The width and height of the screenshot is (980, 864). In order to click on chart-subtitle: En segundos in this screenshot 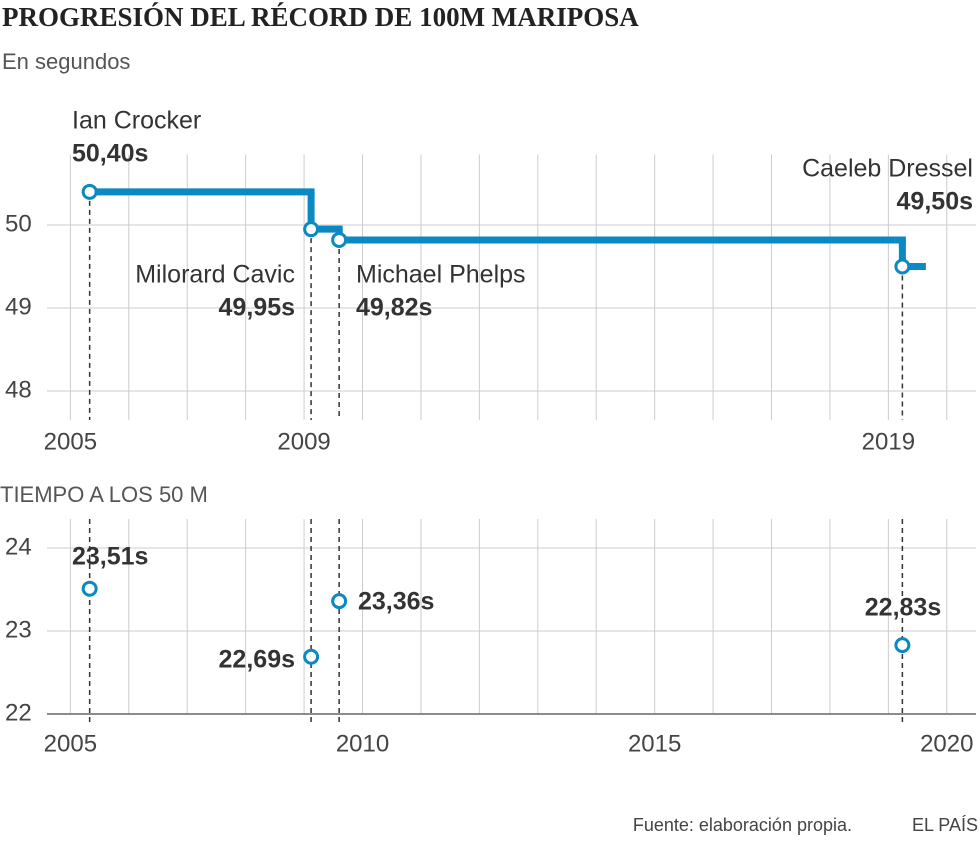, I will do `click(66, 61)`.